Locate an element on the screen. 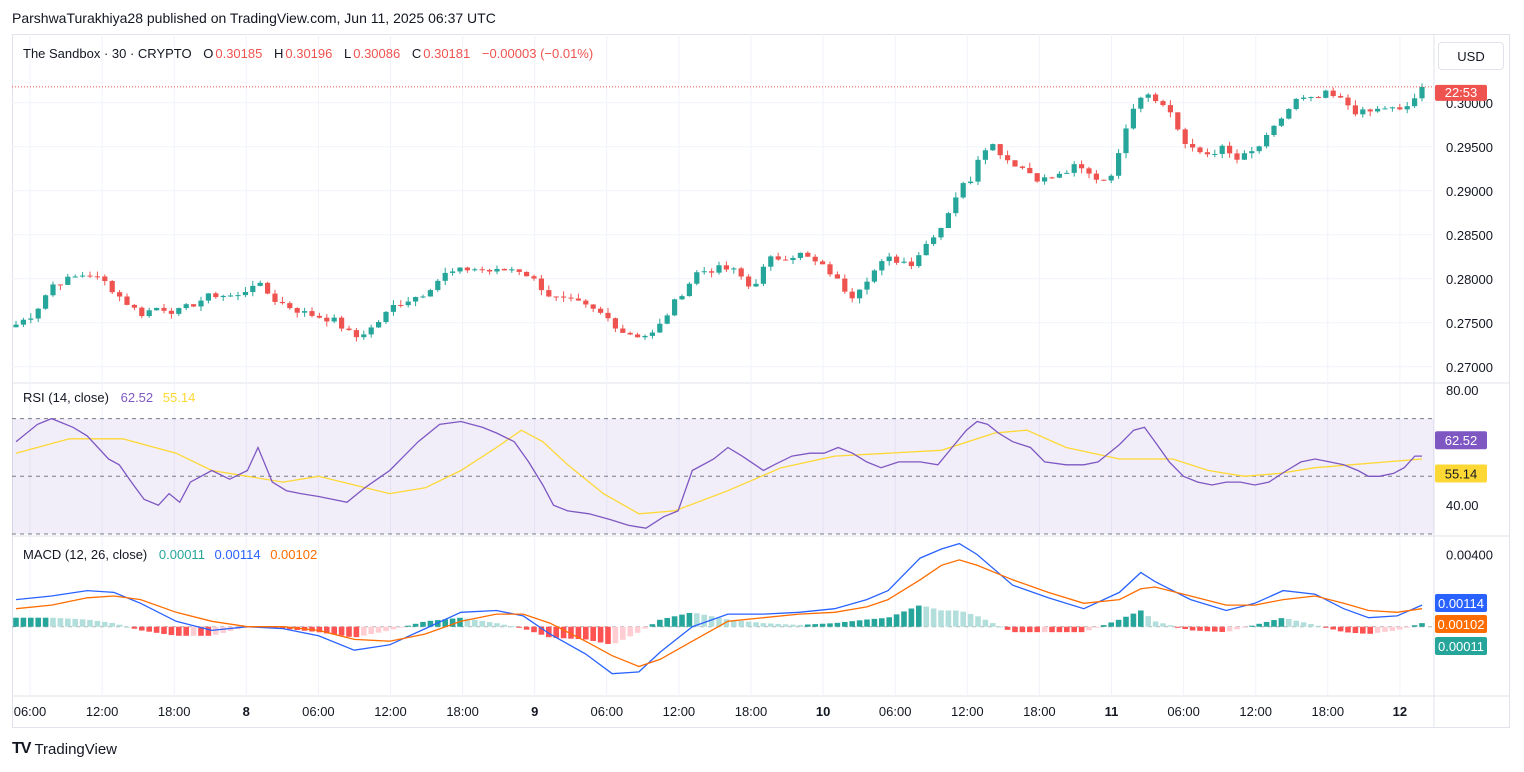 This screenshot has height=772, width=1524. macd-hist-value: 0.00011 is located at coordinates (181, 554).